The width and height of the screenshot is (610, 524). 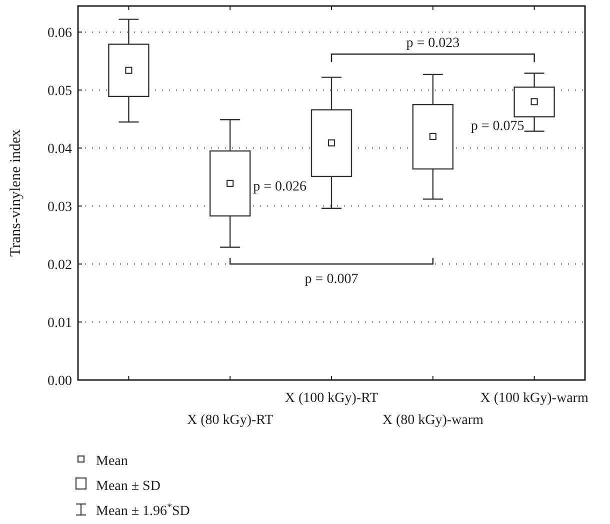 What do you see at coordinates (230, 420) in the screenshot?
I see `x-tick-label: X (80 kGy)-RT` at bounding box center [230, 420].